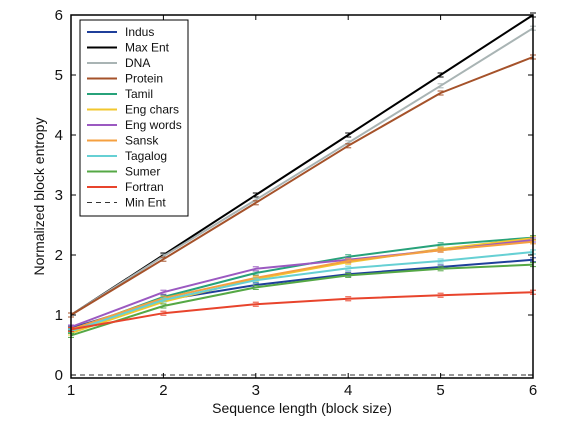 This screenshot has height=426, width=578. What do you see at coordinates (142, 172) in the screenshot?
I see `legend-label-sumer: Sumer` at bounding box center [142, 172].